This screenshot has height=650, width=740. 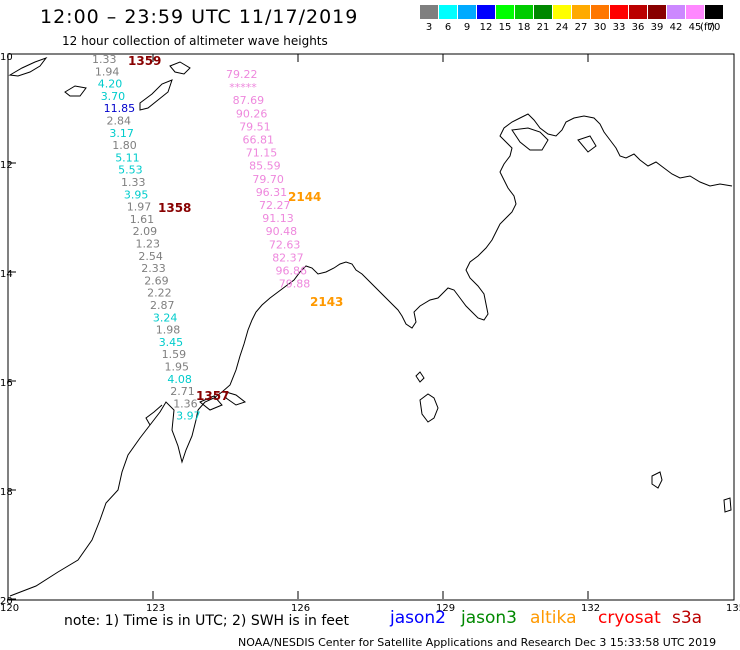 I want to click on wave-height-value: 1.59, so click(x=174, y=354).